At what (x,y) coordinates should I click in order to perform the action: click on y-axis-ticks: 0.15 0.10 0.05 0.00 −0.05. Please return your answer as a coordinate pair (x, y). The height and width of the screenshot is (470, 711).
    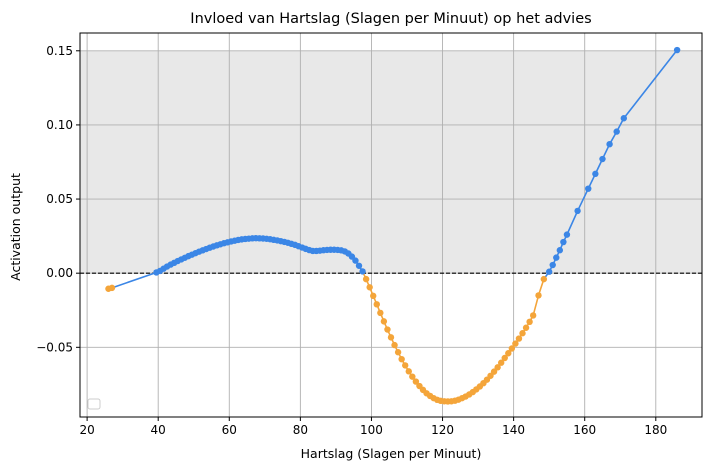
    Looking at the image, I should click on (58, 199).